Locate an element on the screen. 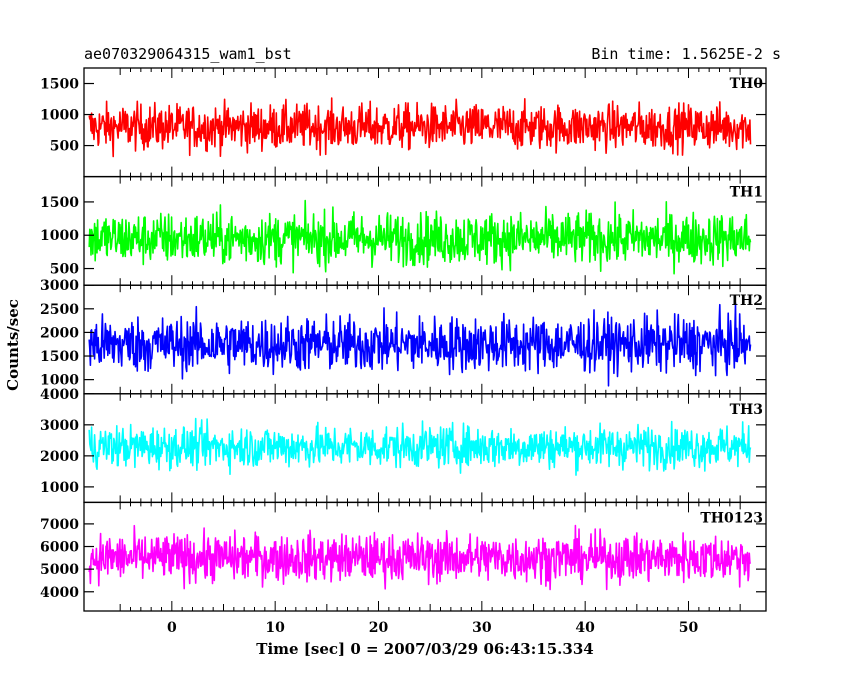 This screenshot has height=680, width=850. x-tick-label: 30 is located at coordinates (482, 628).